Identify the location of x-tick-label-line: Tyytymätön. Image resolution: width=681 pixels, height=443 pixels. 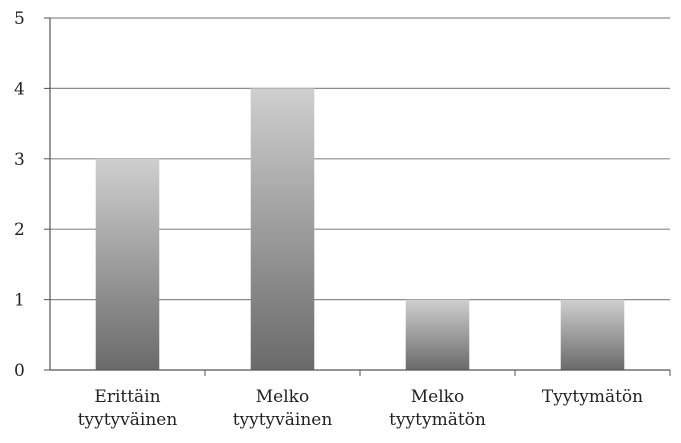
(592, 397).